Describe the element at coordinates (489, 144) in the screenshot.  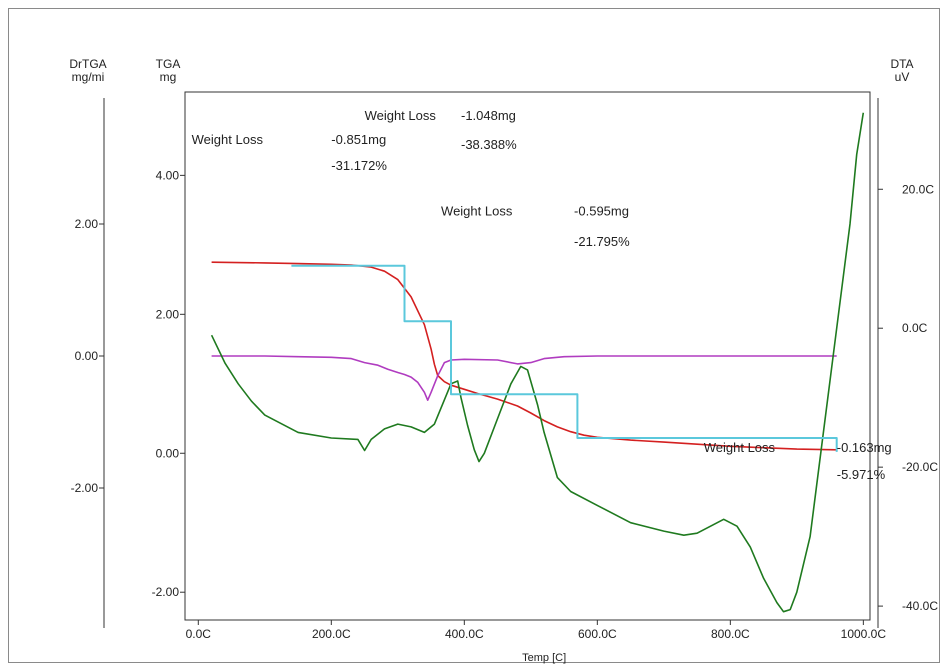
I see `weight-loss-annotation: -38.388%` at that location.